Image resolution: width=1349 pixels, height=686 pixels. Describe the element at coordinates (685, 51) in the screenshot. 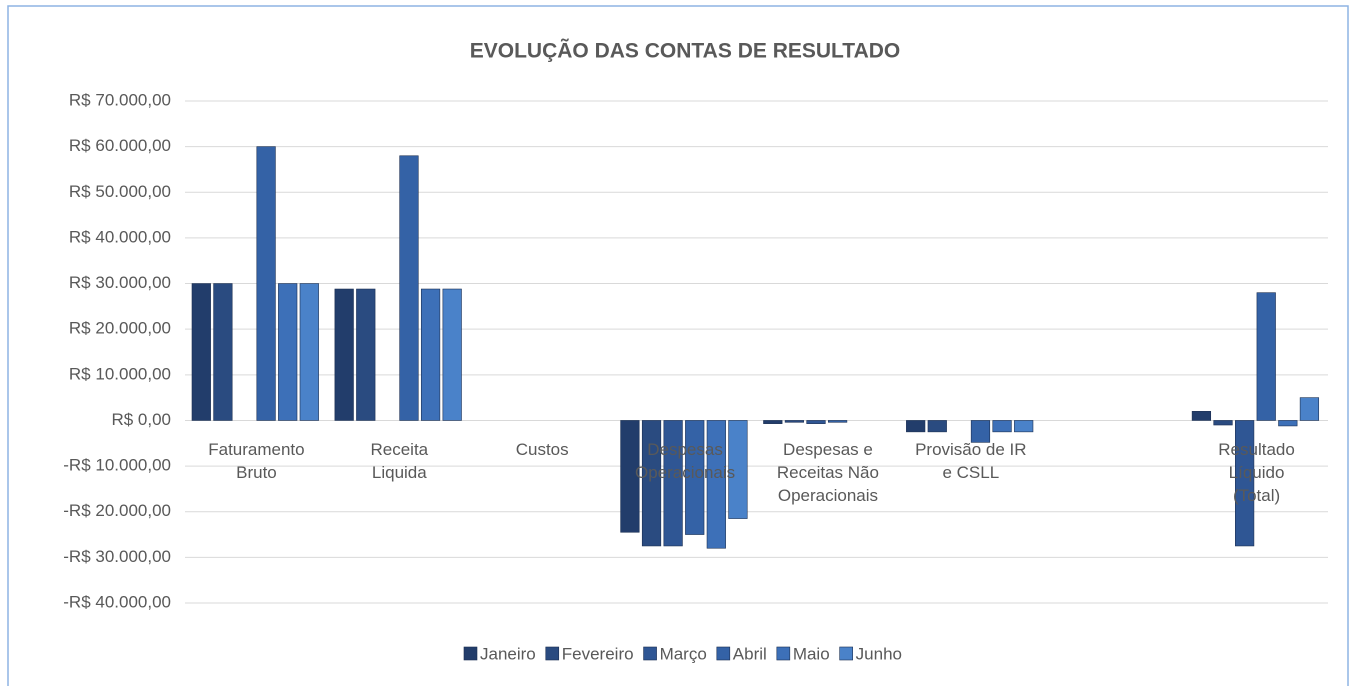

I see `chart-title: EVOLUÇÃO DAS CONTAS DE RESULTADO` at that location.